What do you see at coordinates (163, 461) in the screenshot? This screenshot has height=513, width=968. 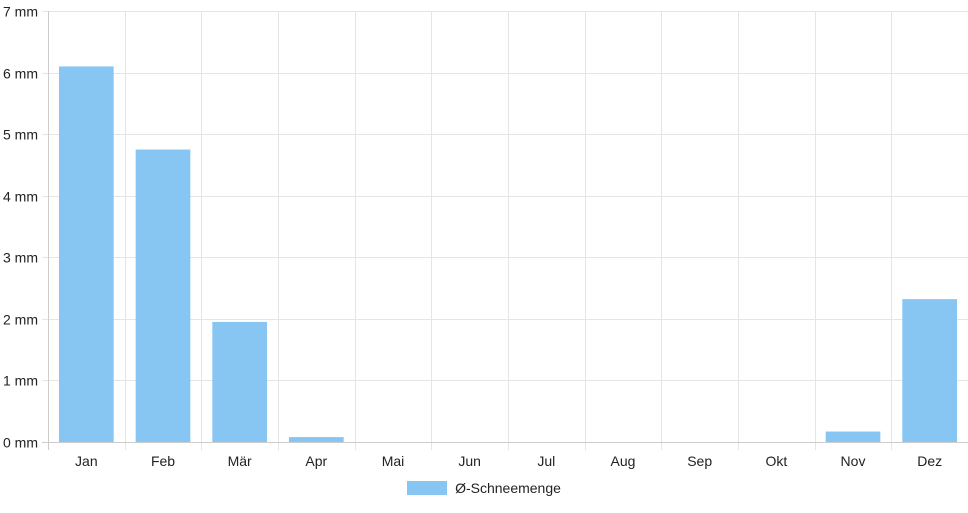 I see `x-tick-label: Feb` at bounding box center [163, 461].